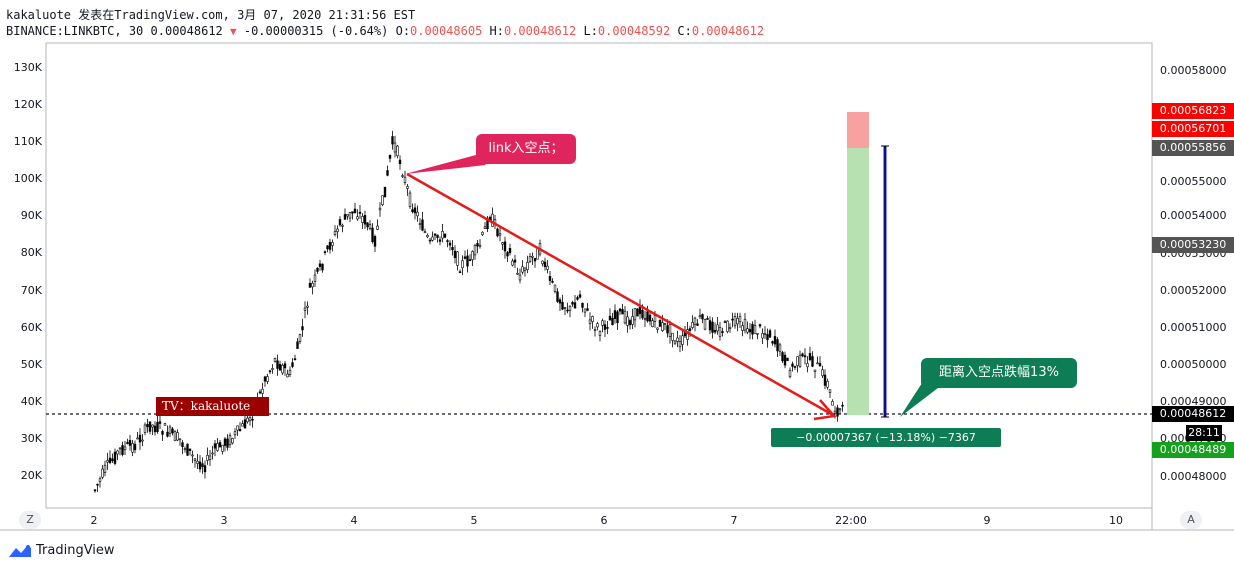  Describe the element at coordinates (886, 437) in the screenshot. I see `measure-readout: −0.00007367 (−13.18%) −7367` at that location.